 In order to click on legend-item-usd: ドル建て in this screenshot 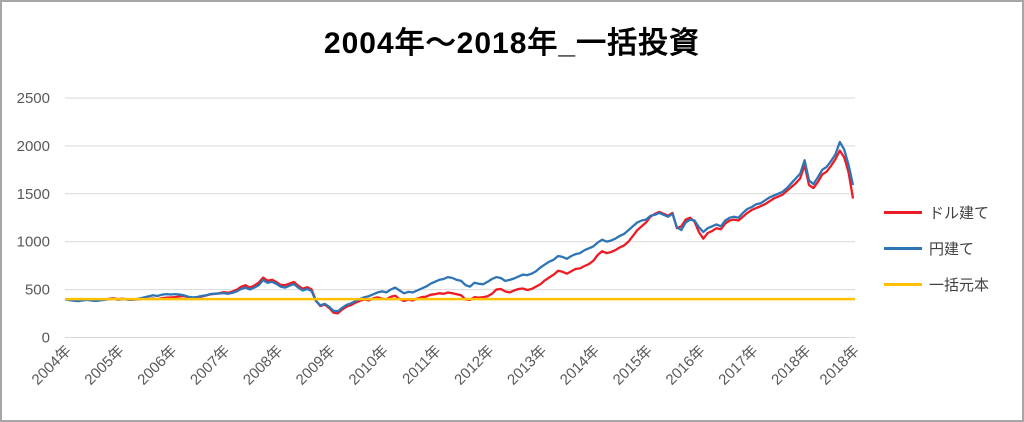, I will do `click(936, 212)`.